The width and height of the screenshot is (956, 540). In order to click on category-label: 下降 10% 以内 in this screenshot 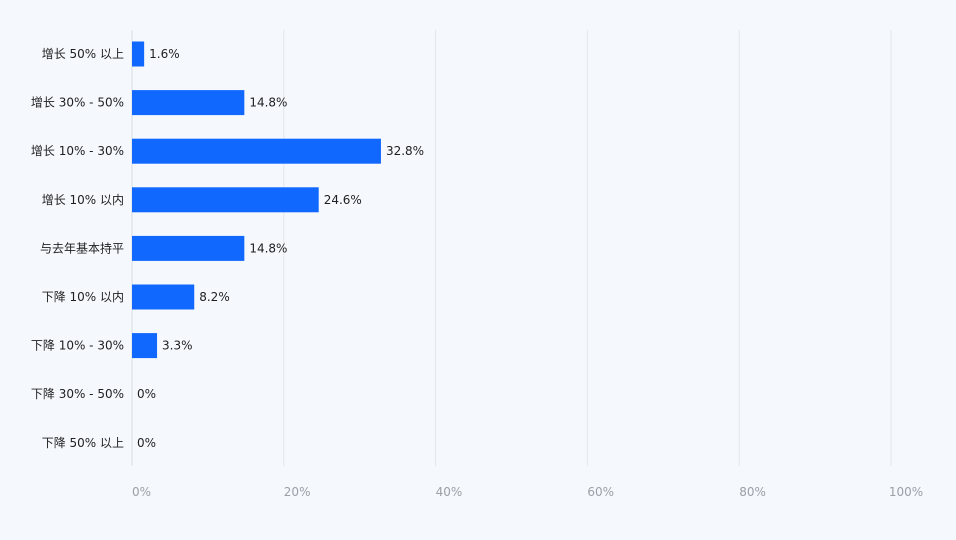, I will do `click(83, 297)`.